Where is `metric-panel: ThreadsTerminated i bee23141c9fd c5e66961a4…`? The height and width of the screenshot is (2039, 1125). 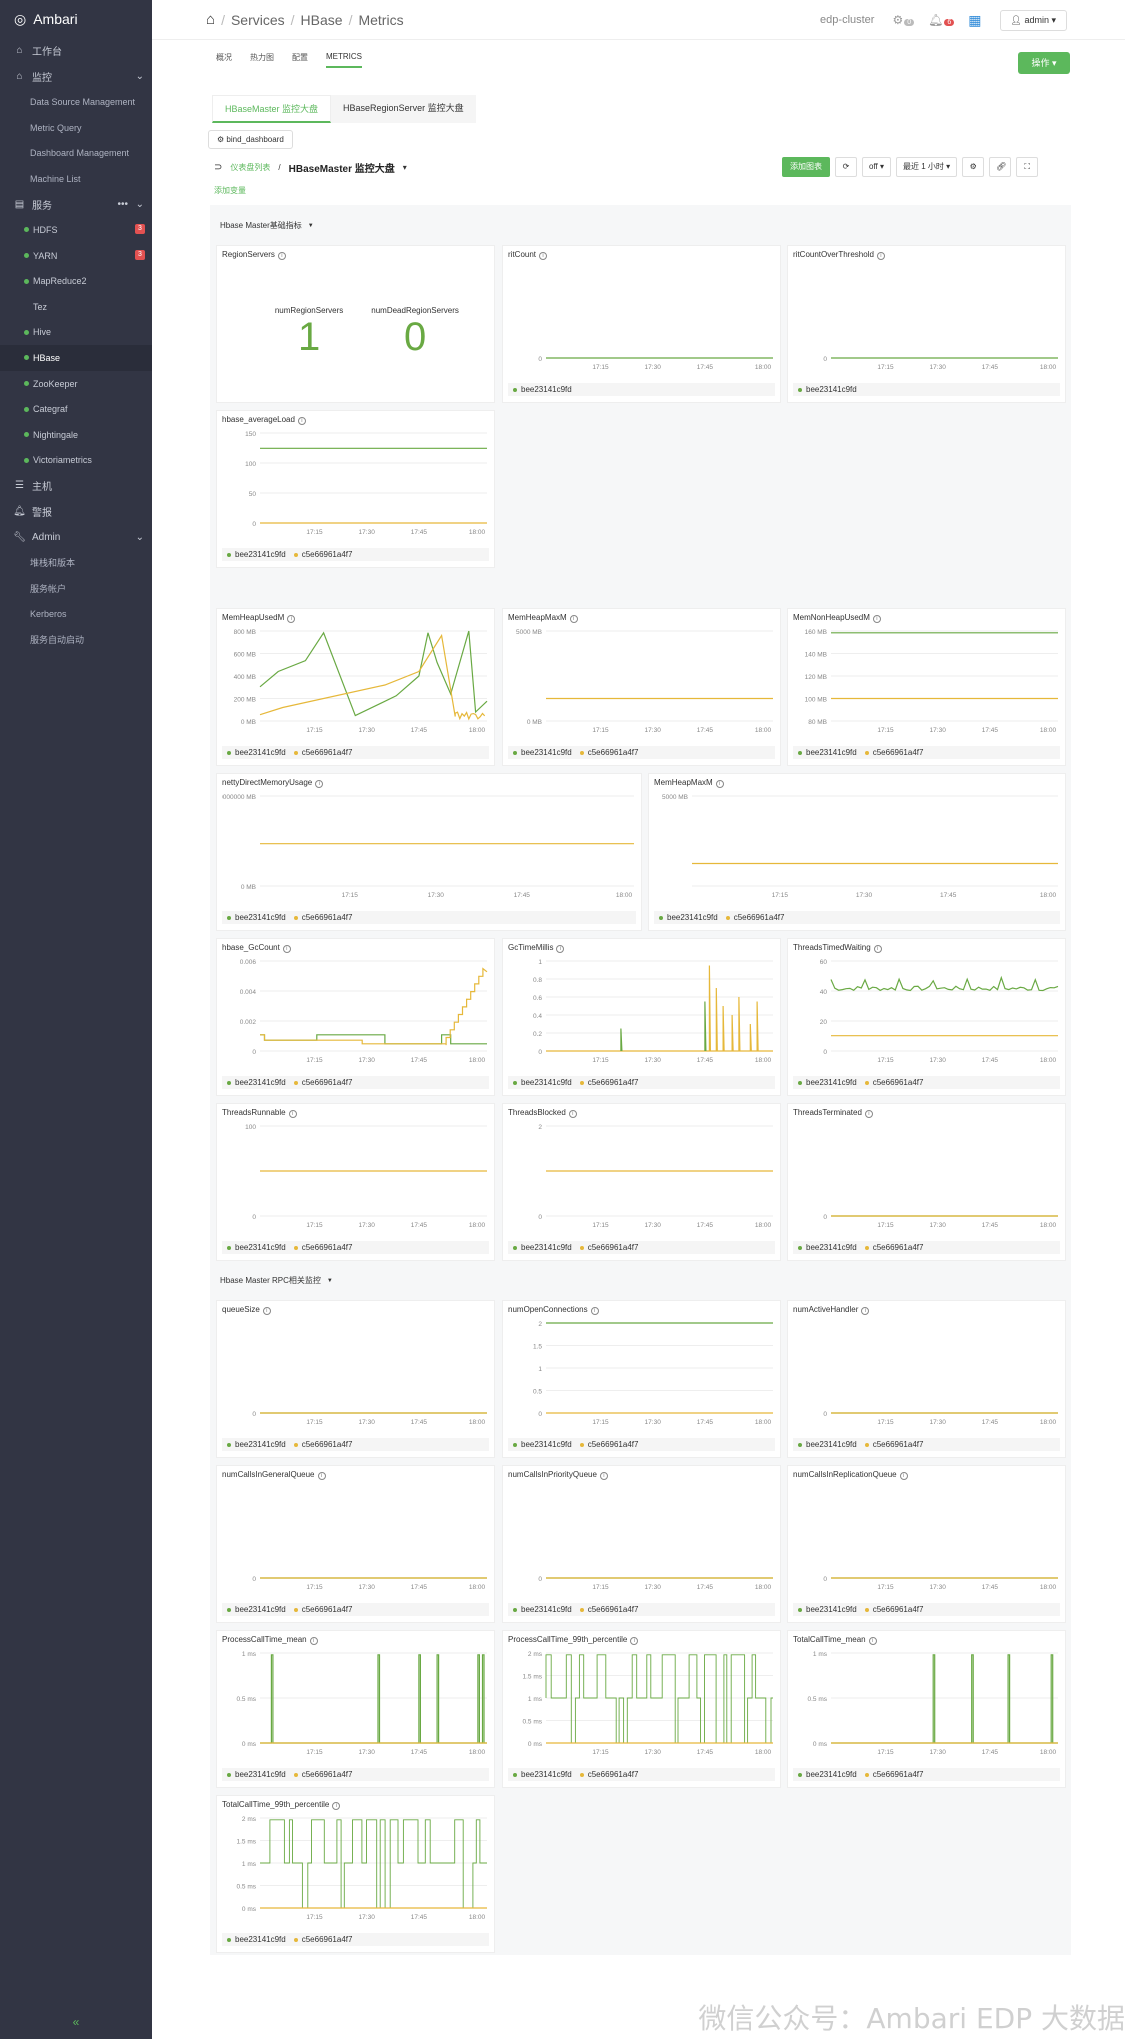 metric-panel: ThreadsTerminated i bee23141c9fd c5e66961a4… is located at coordinates (926, 1182).